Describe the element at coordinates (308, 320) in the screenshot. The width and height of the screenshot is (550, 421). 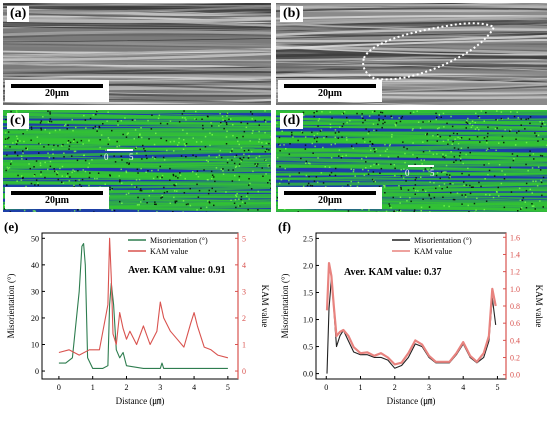
I see `y-tick-label: 1.0` at that location.